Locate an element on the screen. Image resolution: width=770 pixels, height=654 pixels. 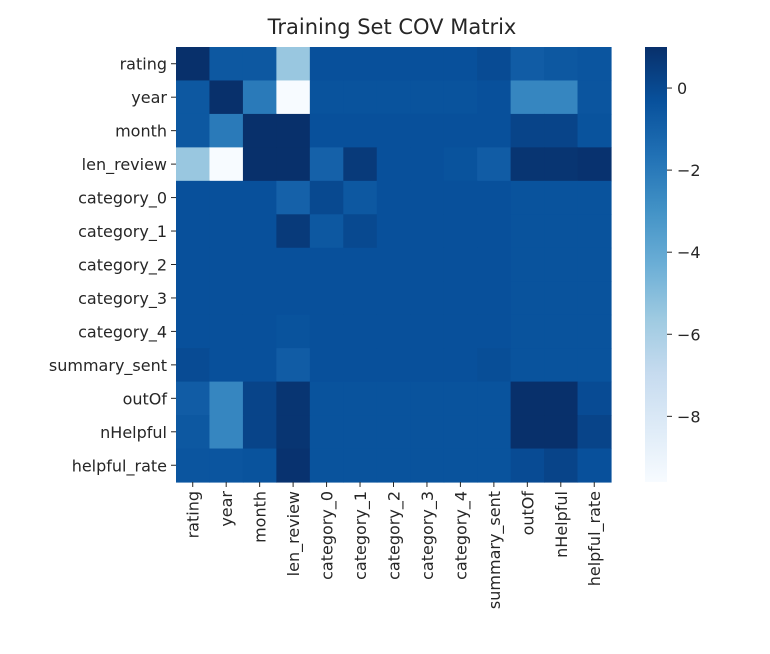
heatmap-cell-category_2-outOf is located at coordinates (527, 264).